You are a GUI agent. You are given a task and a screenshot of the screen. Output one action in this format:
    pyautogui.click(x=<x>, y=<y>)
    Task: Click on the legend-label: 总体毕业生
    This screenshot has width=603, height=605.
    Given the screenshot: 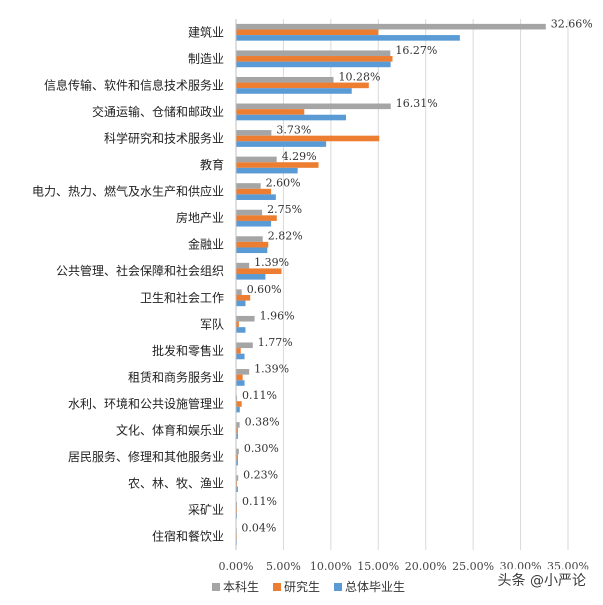 What is the action you would take?
    pyautogui.click(x=375, y=587)
    